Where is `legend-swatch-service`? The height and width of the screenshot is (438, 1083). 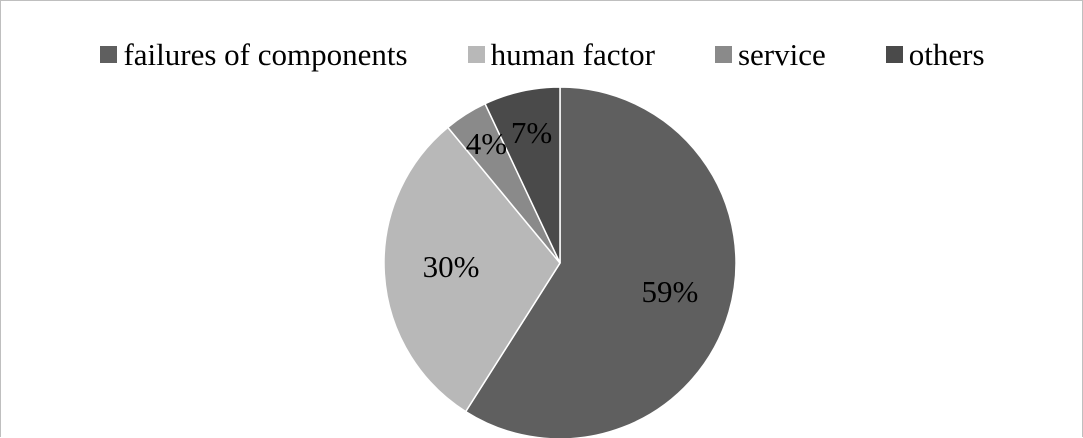 legend-swatch-service is located at coordinates (723, 54).